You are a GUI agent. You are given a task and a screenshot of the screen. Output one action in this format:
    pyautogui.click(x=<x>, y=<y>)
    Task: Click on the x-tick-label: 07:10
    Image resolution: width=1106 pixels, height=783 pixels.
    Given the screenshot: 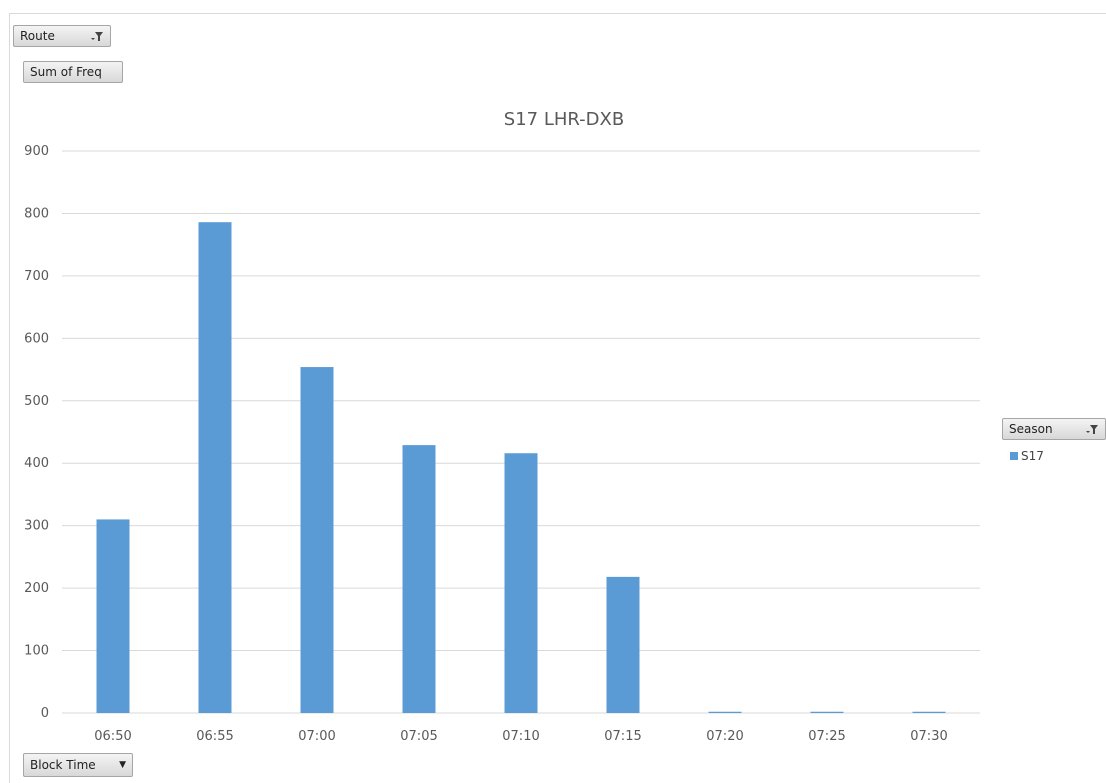 What is the action you would take?
    pyautogui.click(x=520, y=736)
    